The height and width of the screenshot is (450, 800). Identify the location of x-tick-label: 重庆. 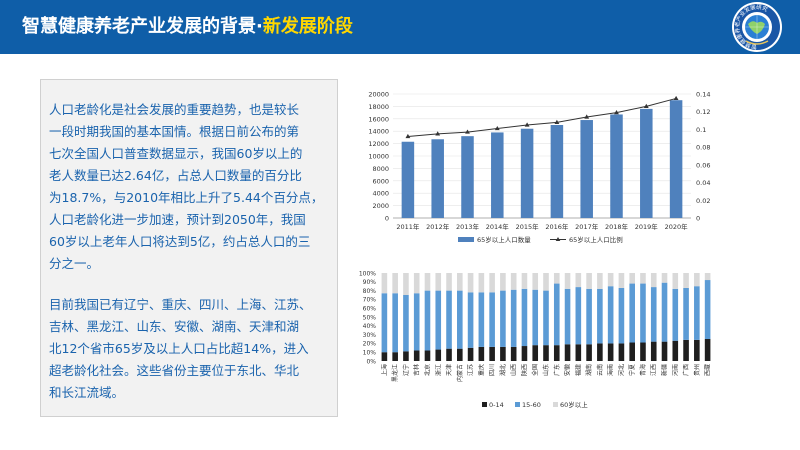
(481, 370).